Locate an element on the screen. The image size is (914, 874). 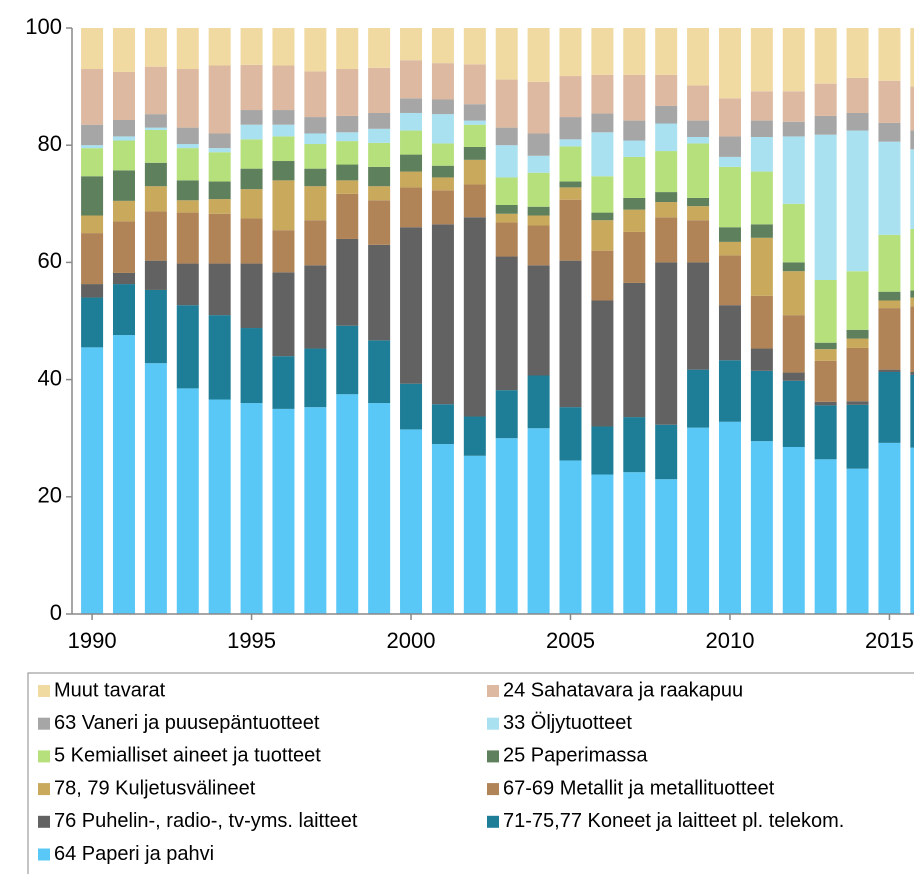
y-tick-label: 60 is located at coordinates (50, 260).